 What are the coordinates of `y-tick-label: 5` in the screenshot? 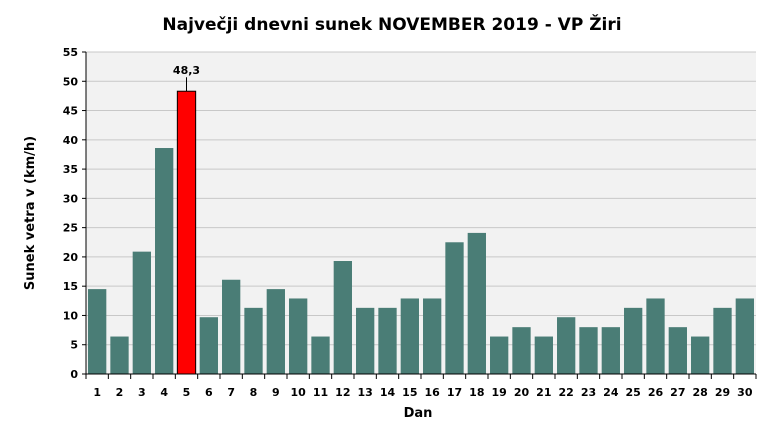 It's located at (74, 345).